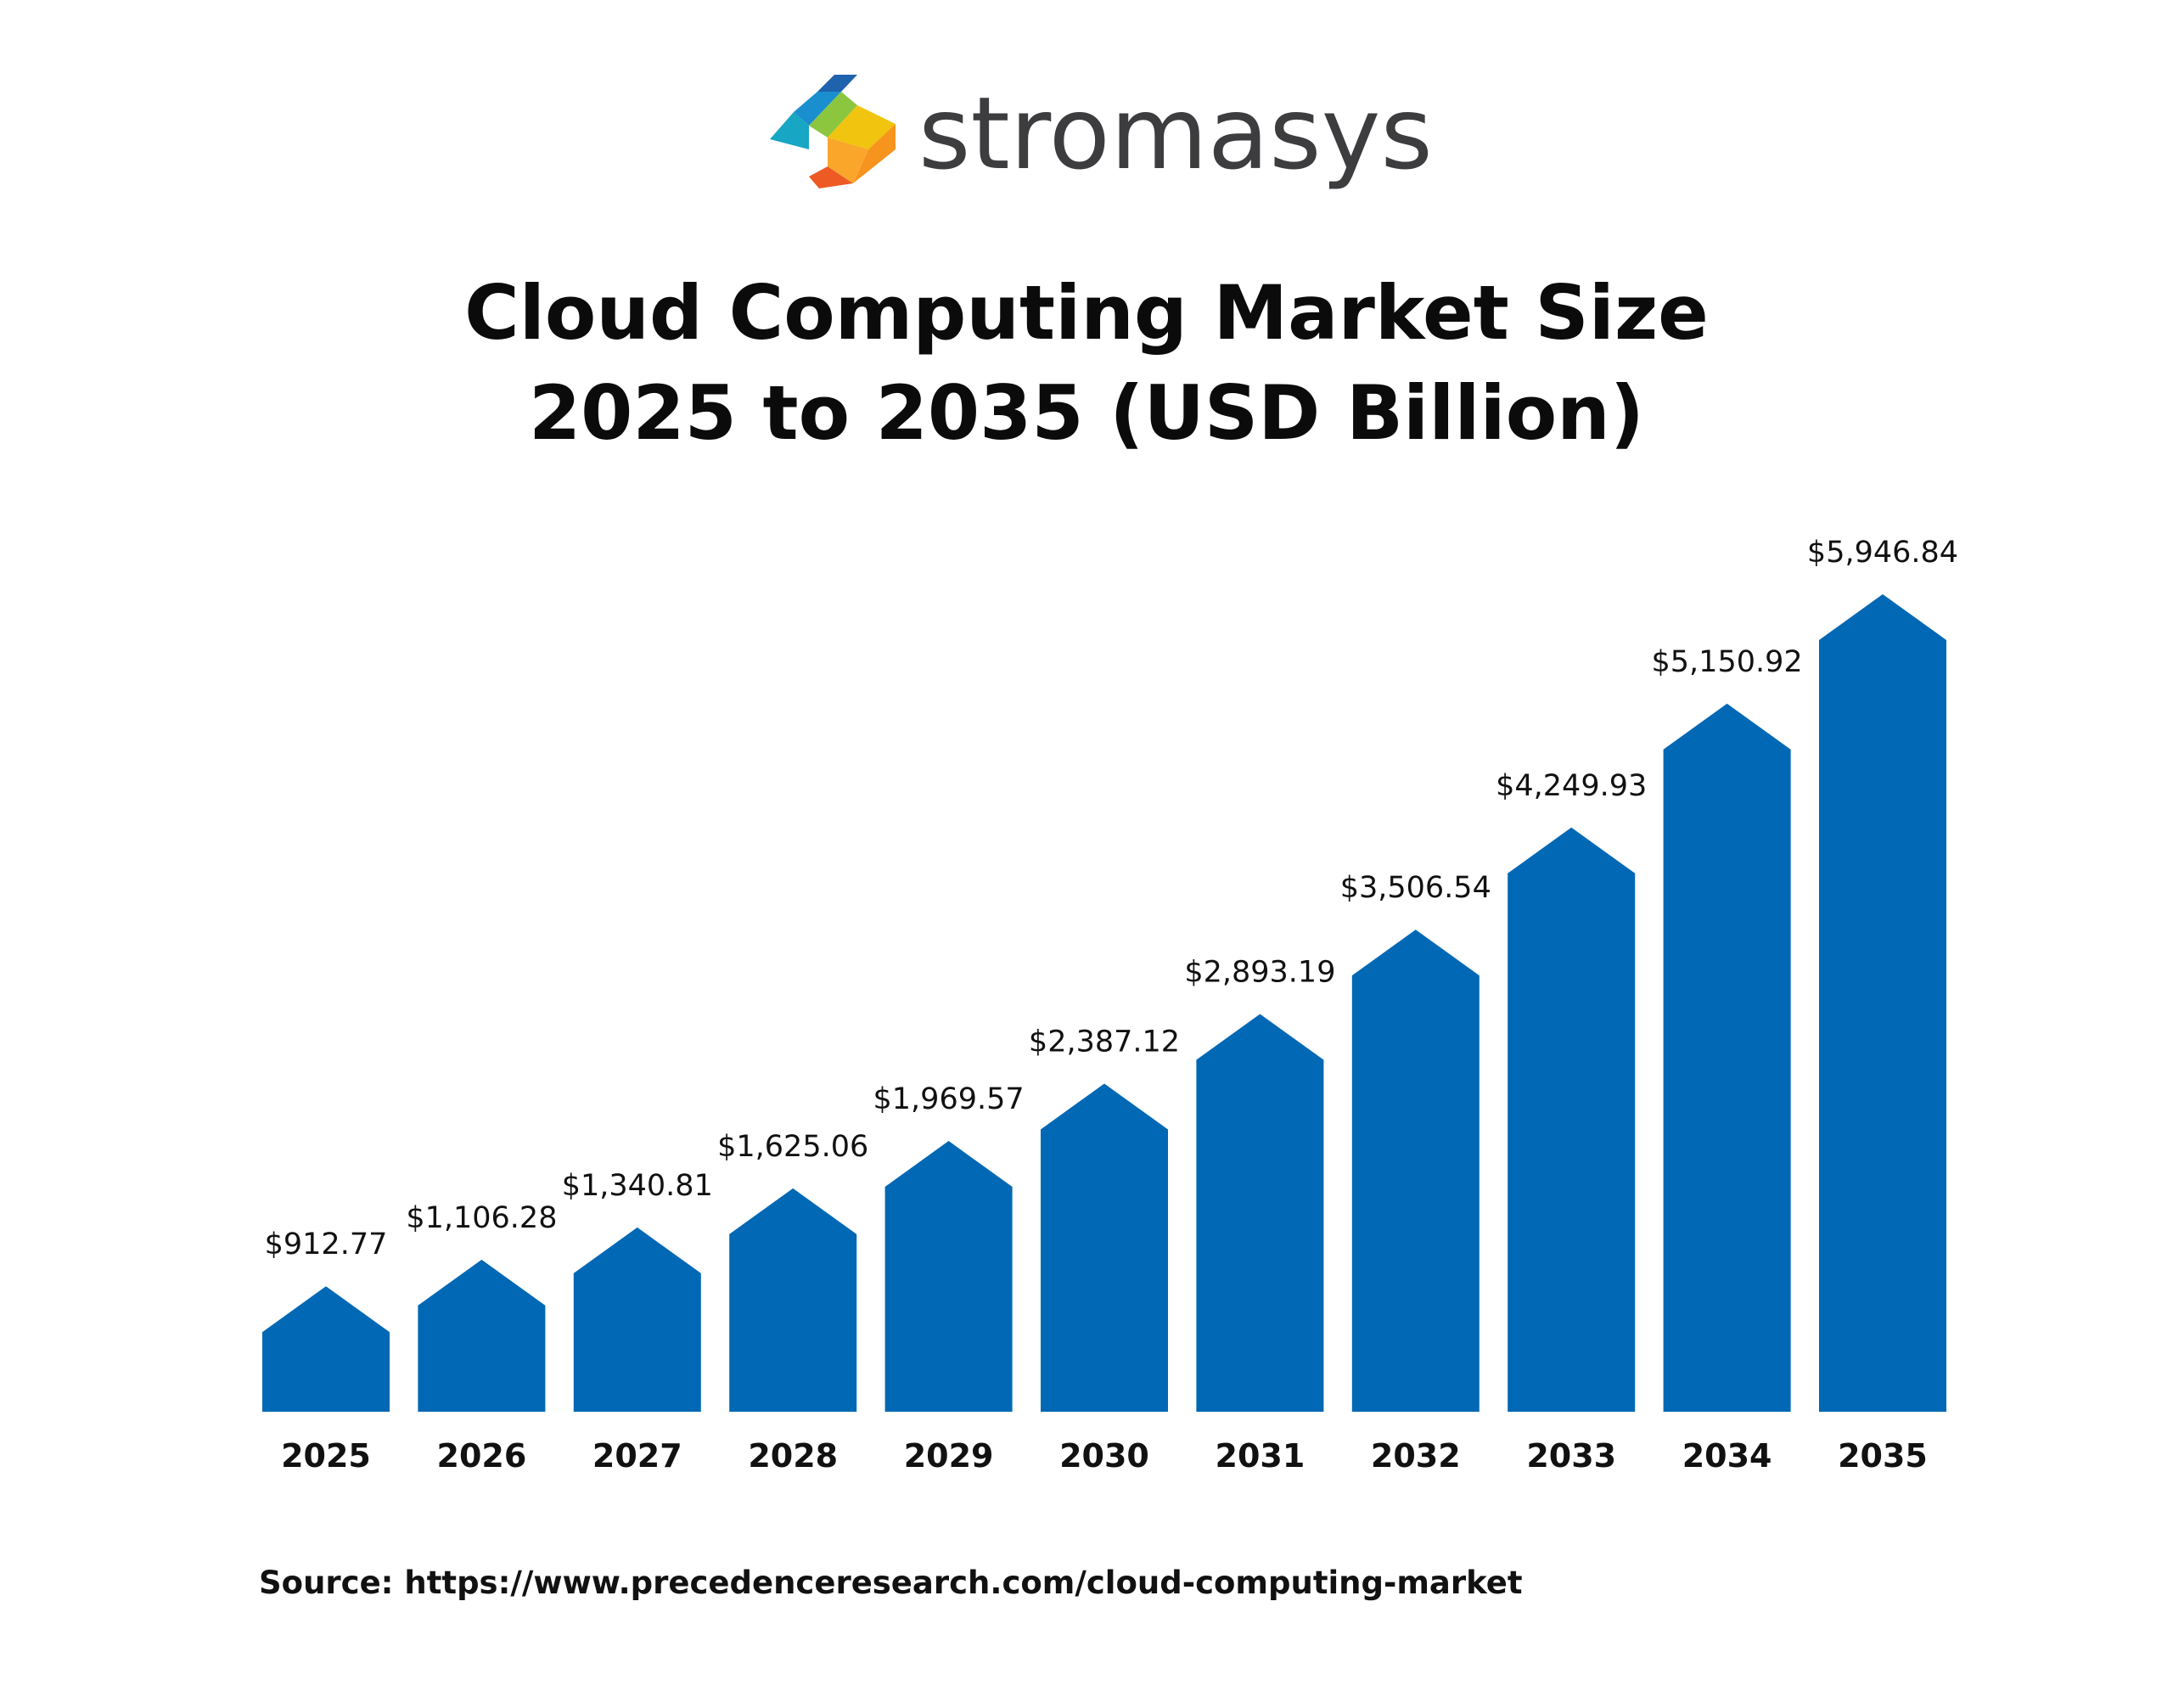 The width and height of the screenshot is (2173, 1708). I want to click on bar-2027, so click(637, 1319).